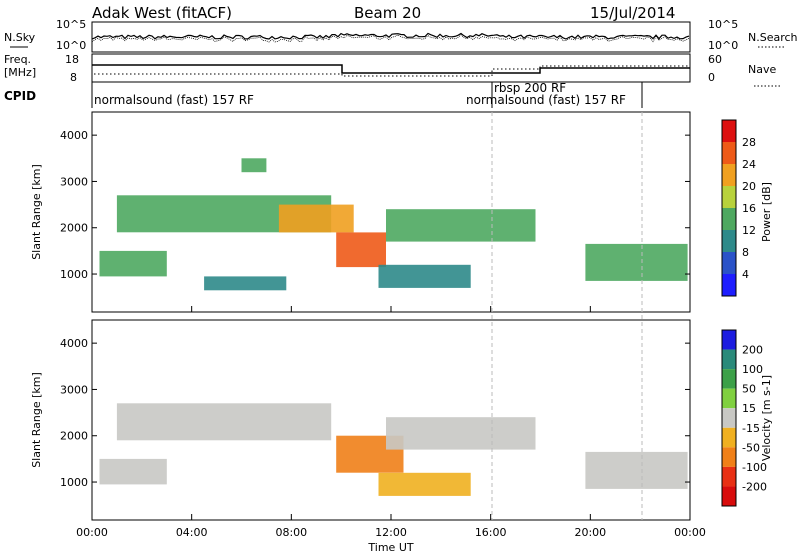 The image size is (800, 554). I want to click on frequency-panel: Freq. [MHz] 18 8 60 0 Nave, so click(392, 70).